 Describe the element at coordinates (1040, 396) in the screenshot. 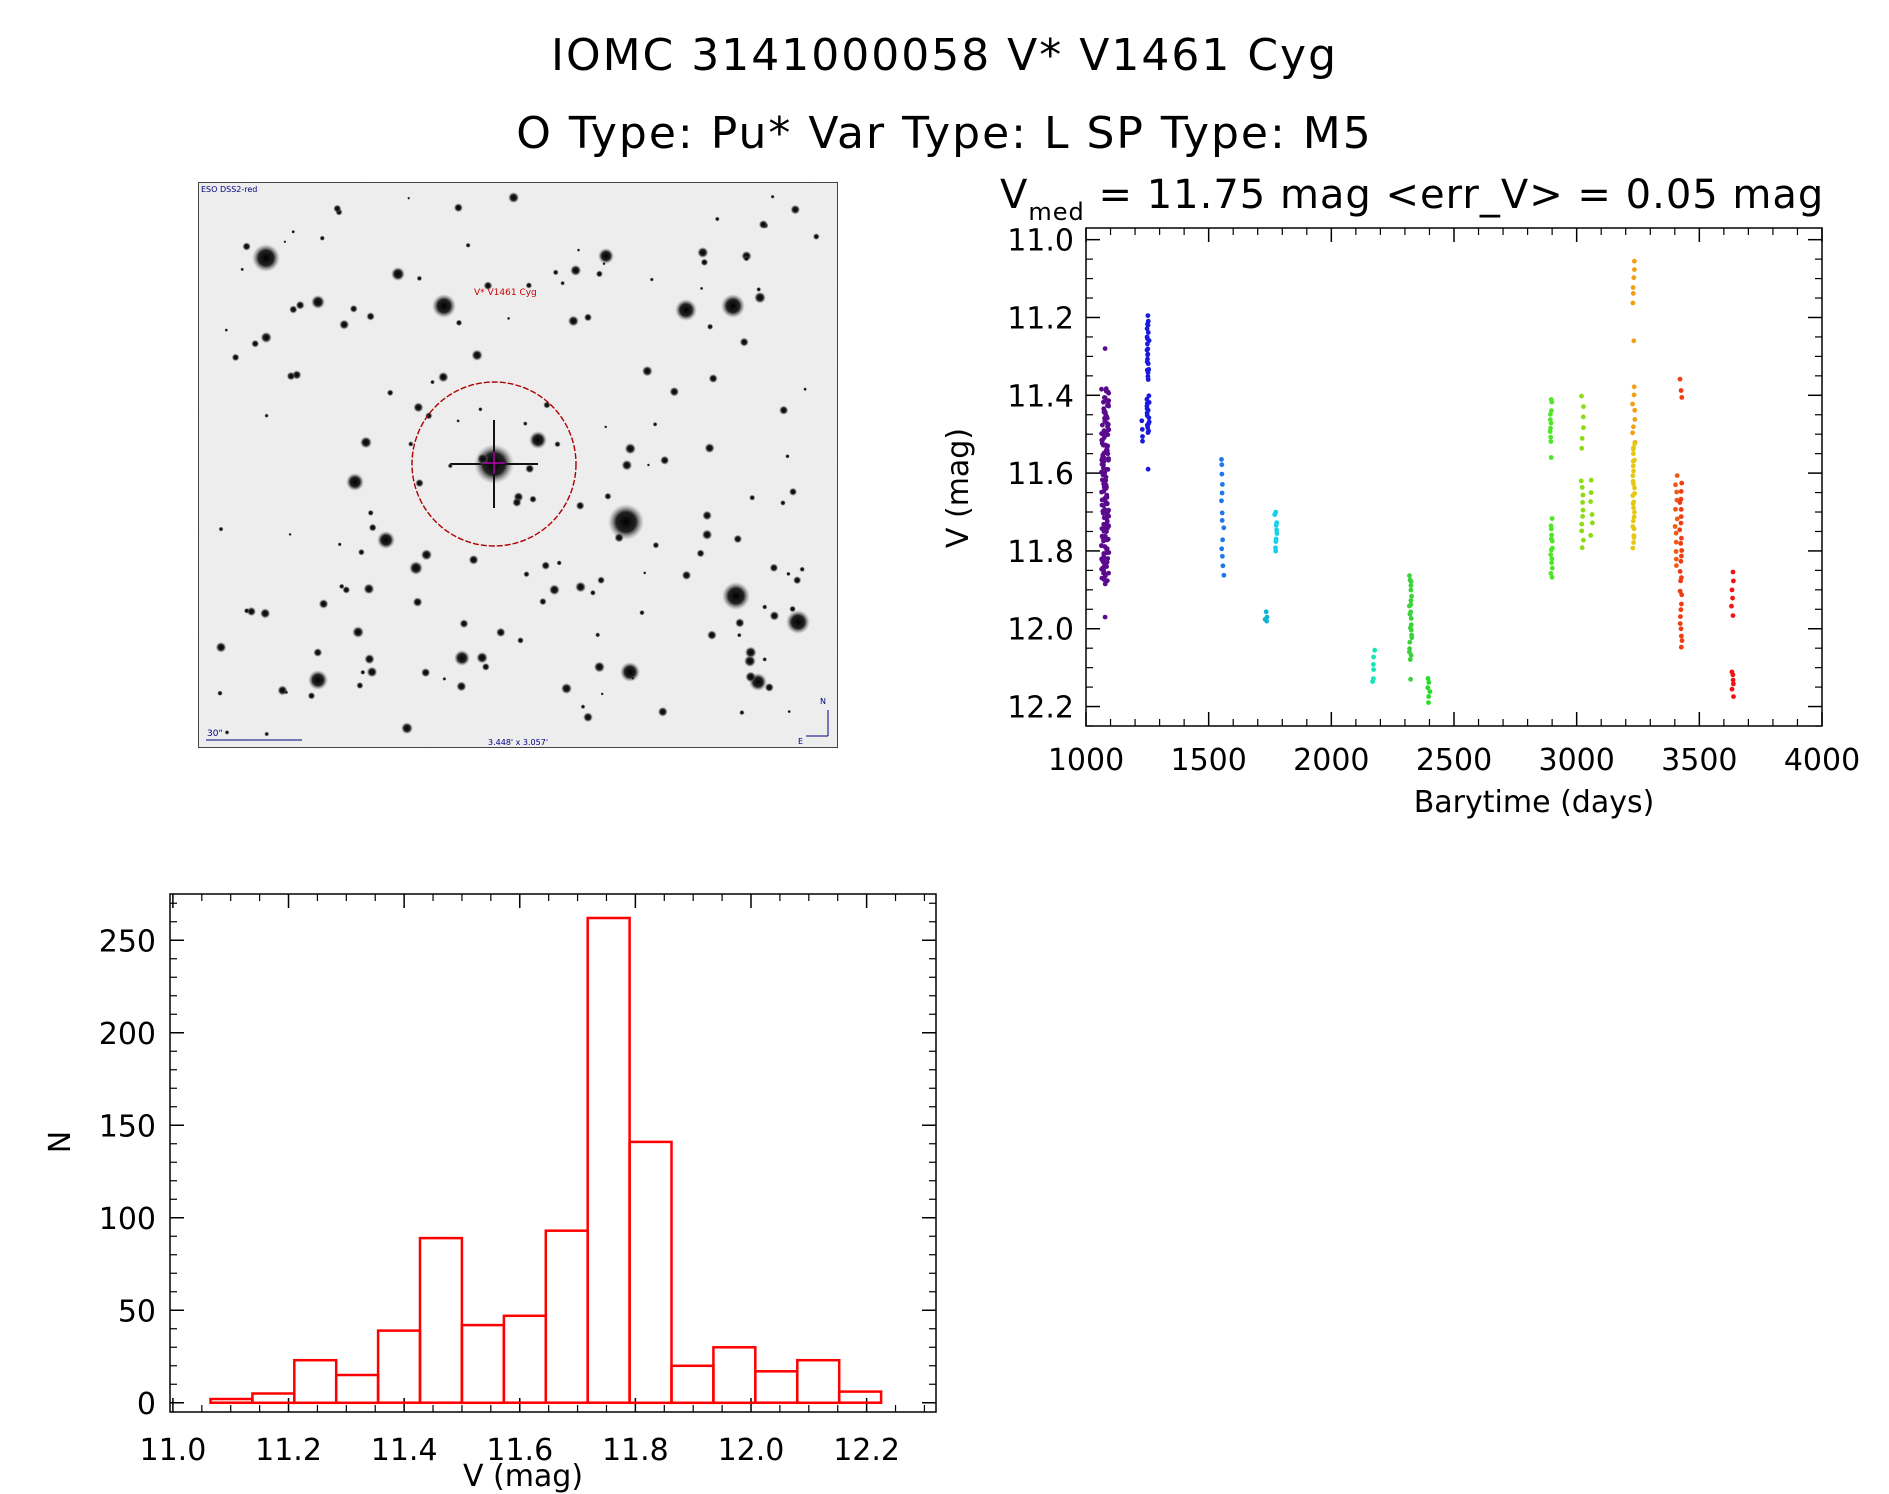

I see `lc-ytick-label: 11.4` at that location.